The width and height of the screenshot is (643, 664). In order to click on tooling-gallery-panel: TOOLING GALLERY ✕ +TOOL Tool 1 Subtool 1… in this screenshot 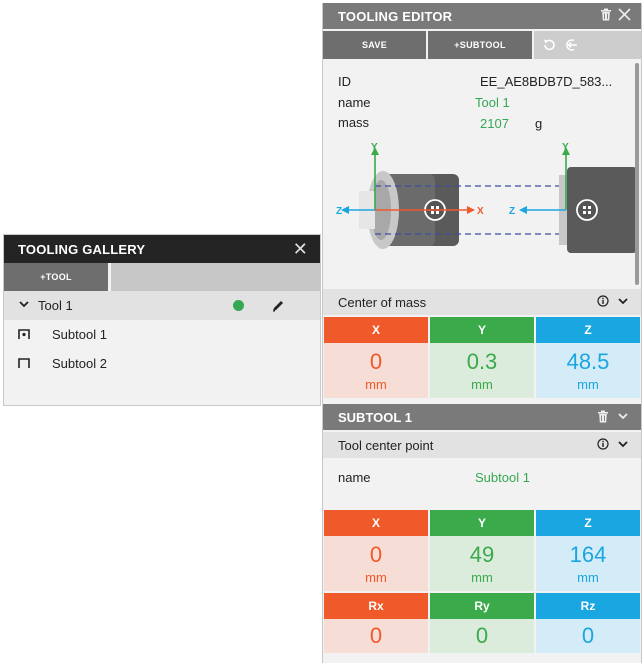, I will do `click(162, 320)`.